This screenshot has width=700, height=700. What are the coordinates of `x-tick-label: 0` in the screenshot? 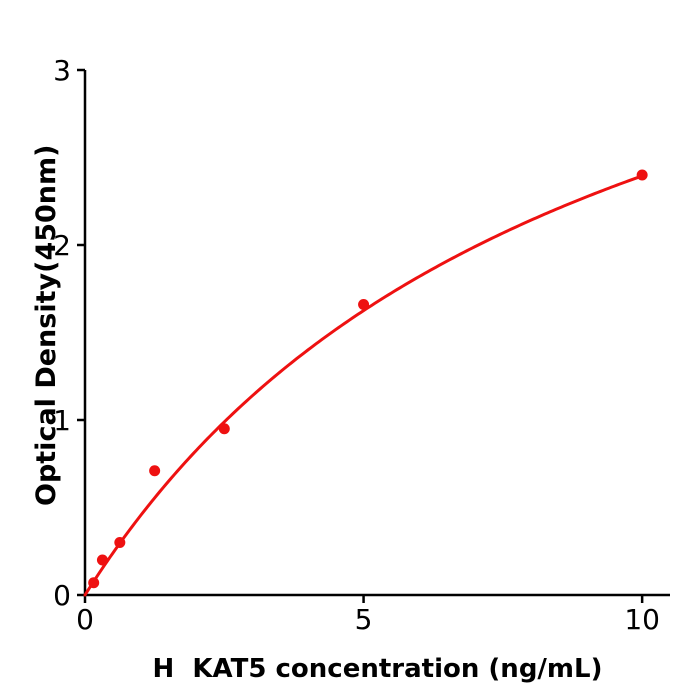 It's located at (85, 619).